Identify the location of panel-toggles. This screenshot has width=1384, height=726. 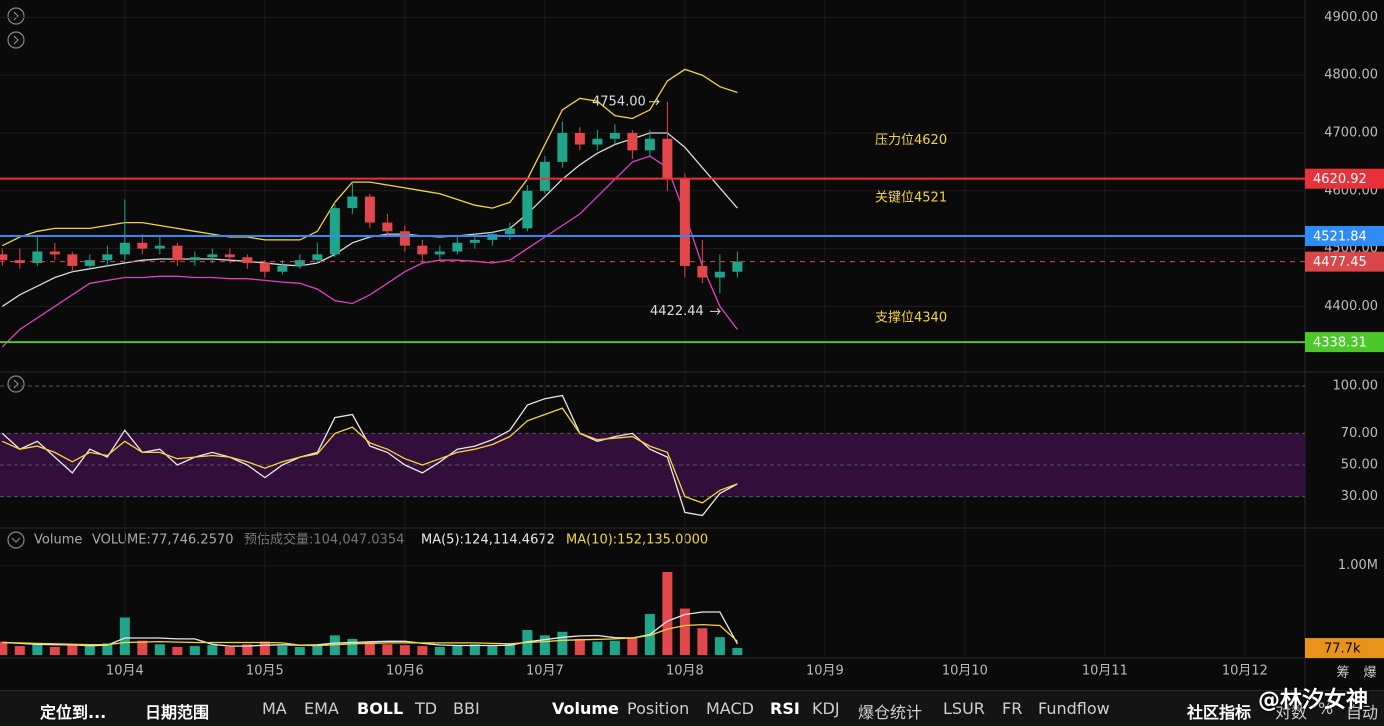
(16, 278).